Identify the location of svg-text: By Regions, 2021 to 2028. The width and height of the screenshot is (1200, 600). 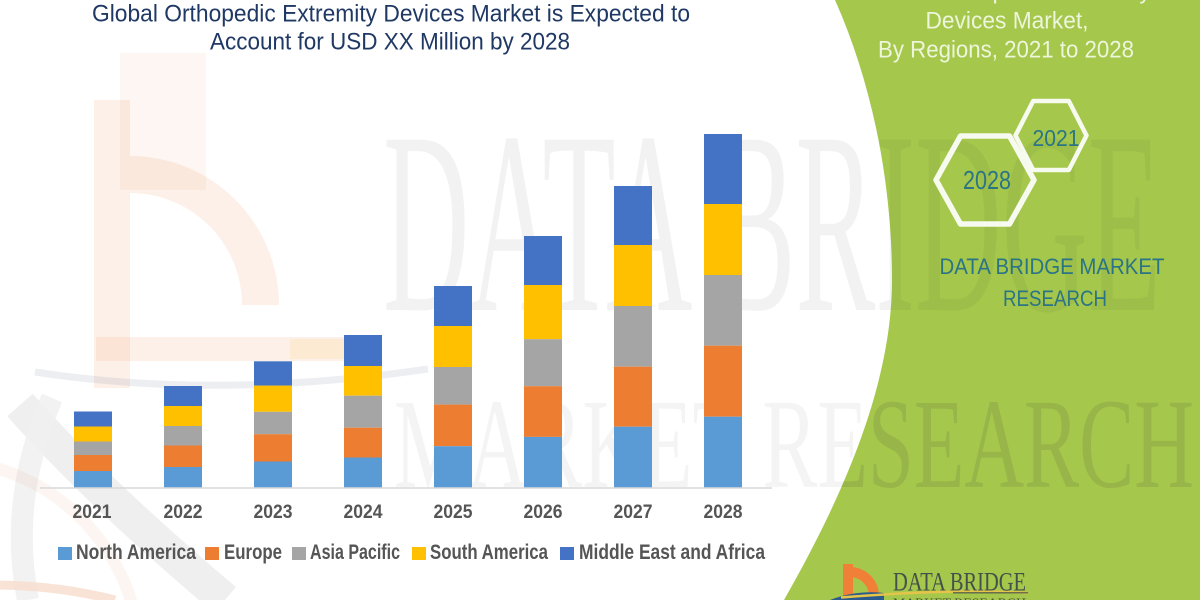
(1006, 50).